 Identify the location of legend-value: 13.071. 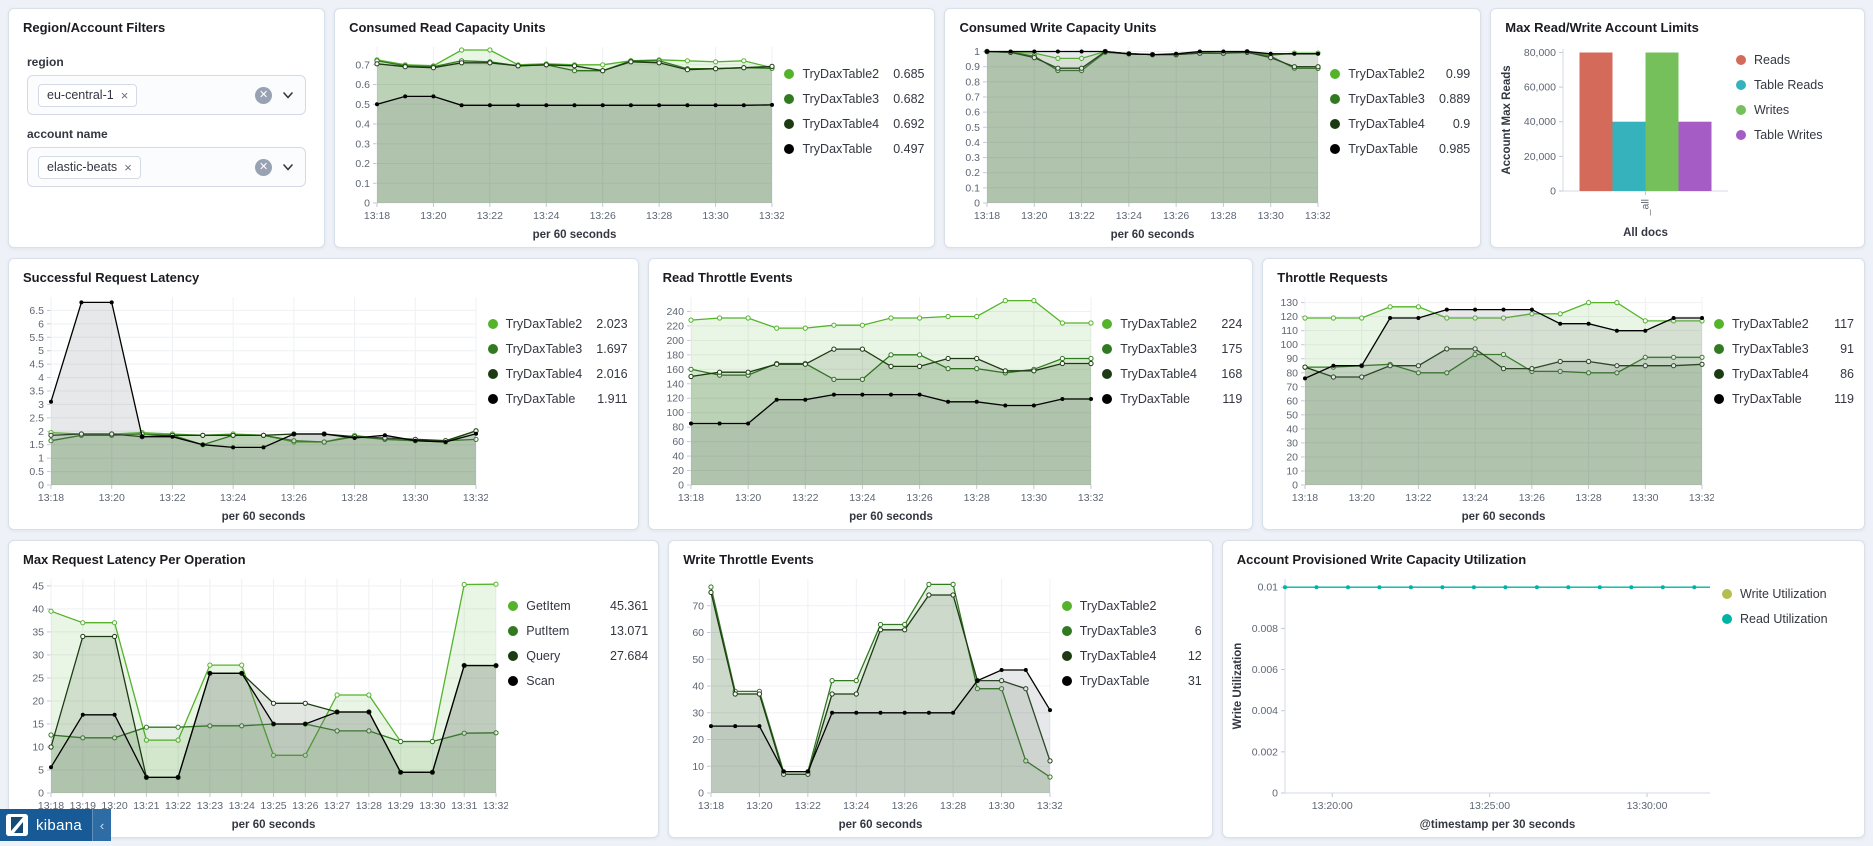
(629, 631).